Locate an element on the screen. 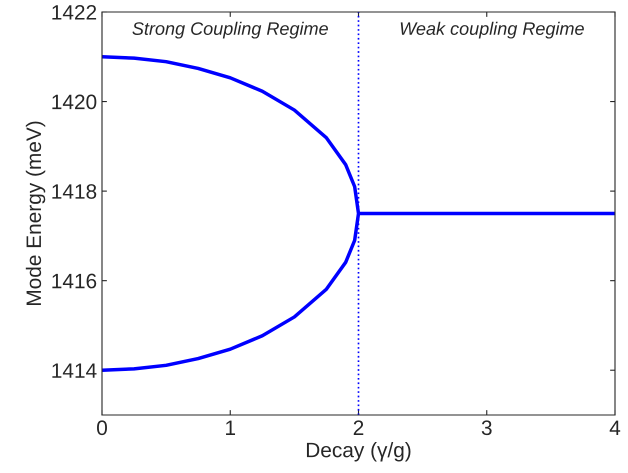 The image size is (628, 473). x-tick-label: 1 is located at coordinates (231, 427).